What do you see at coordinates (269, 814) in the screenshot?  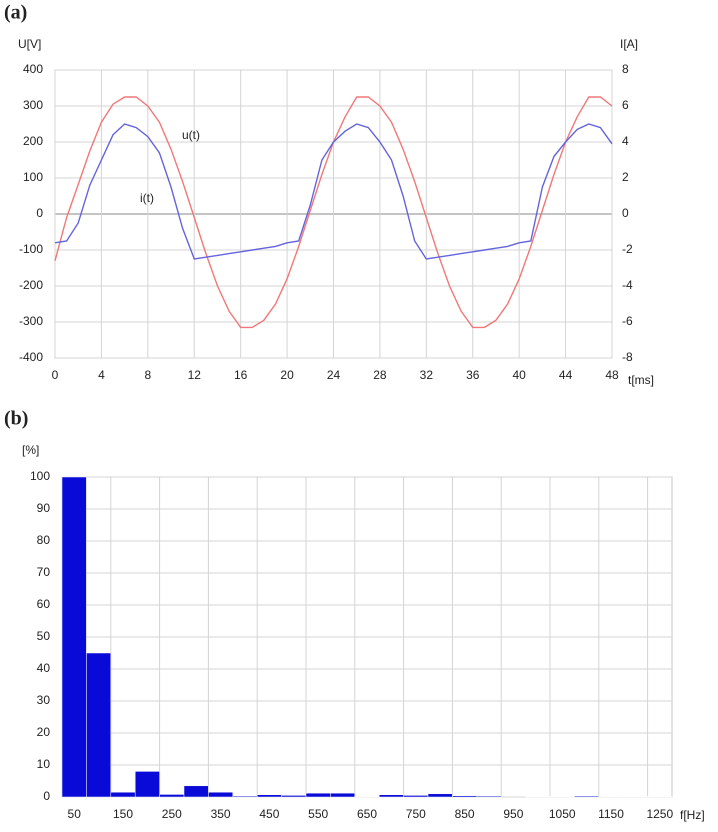 I see `x-tick-label: 450` at bounding box center [269, 814].